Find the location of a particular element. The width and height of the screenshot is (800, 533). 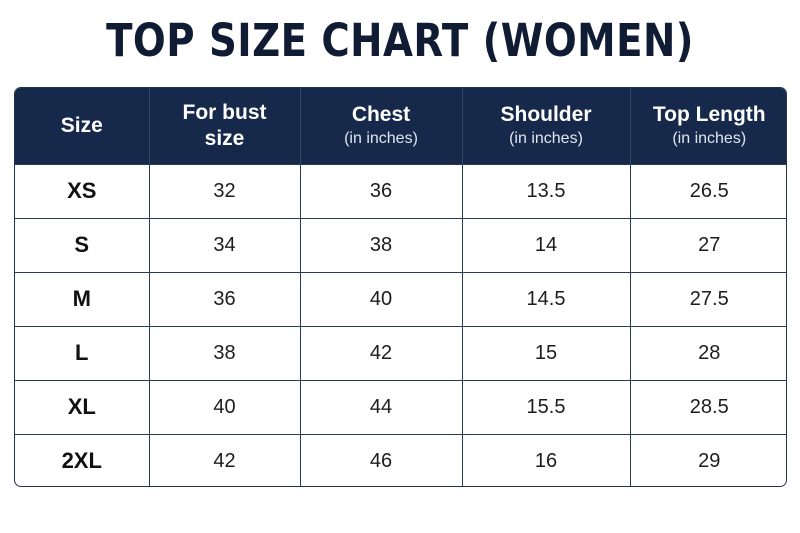

top-length-cell: 27 is located at coordinates (707, 244).